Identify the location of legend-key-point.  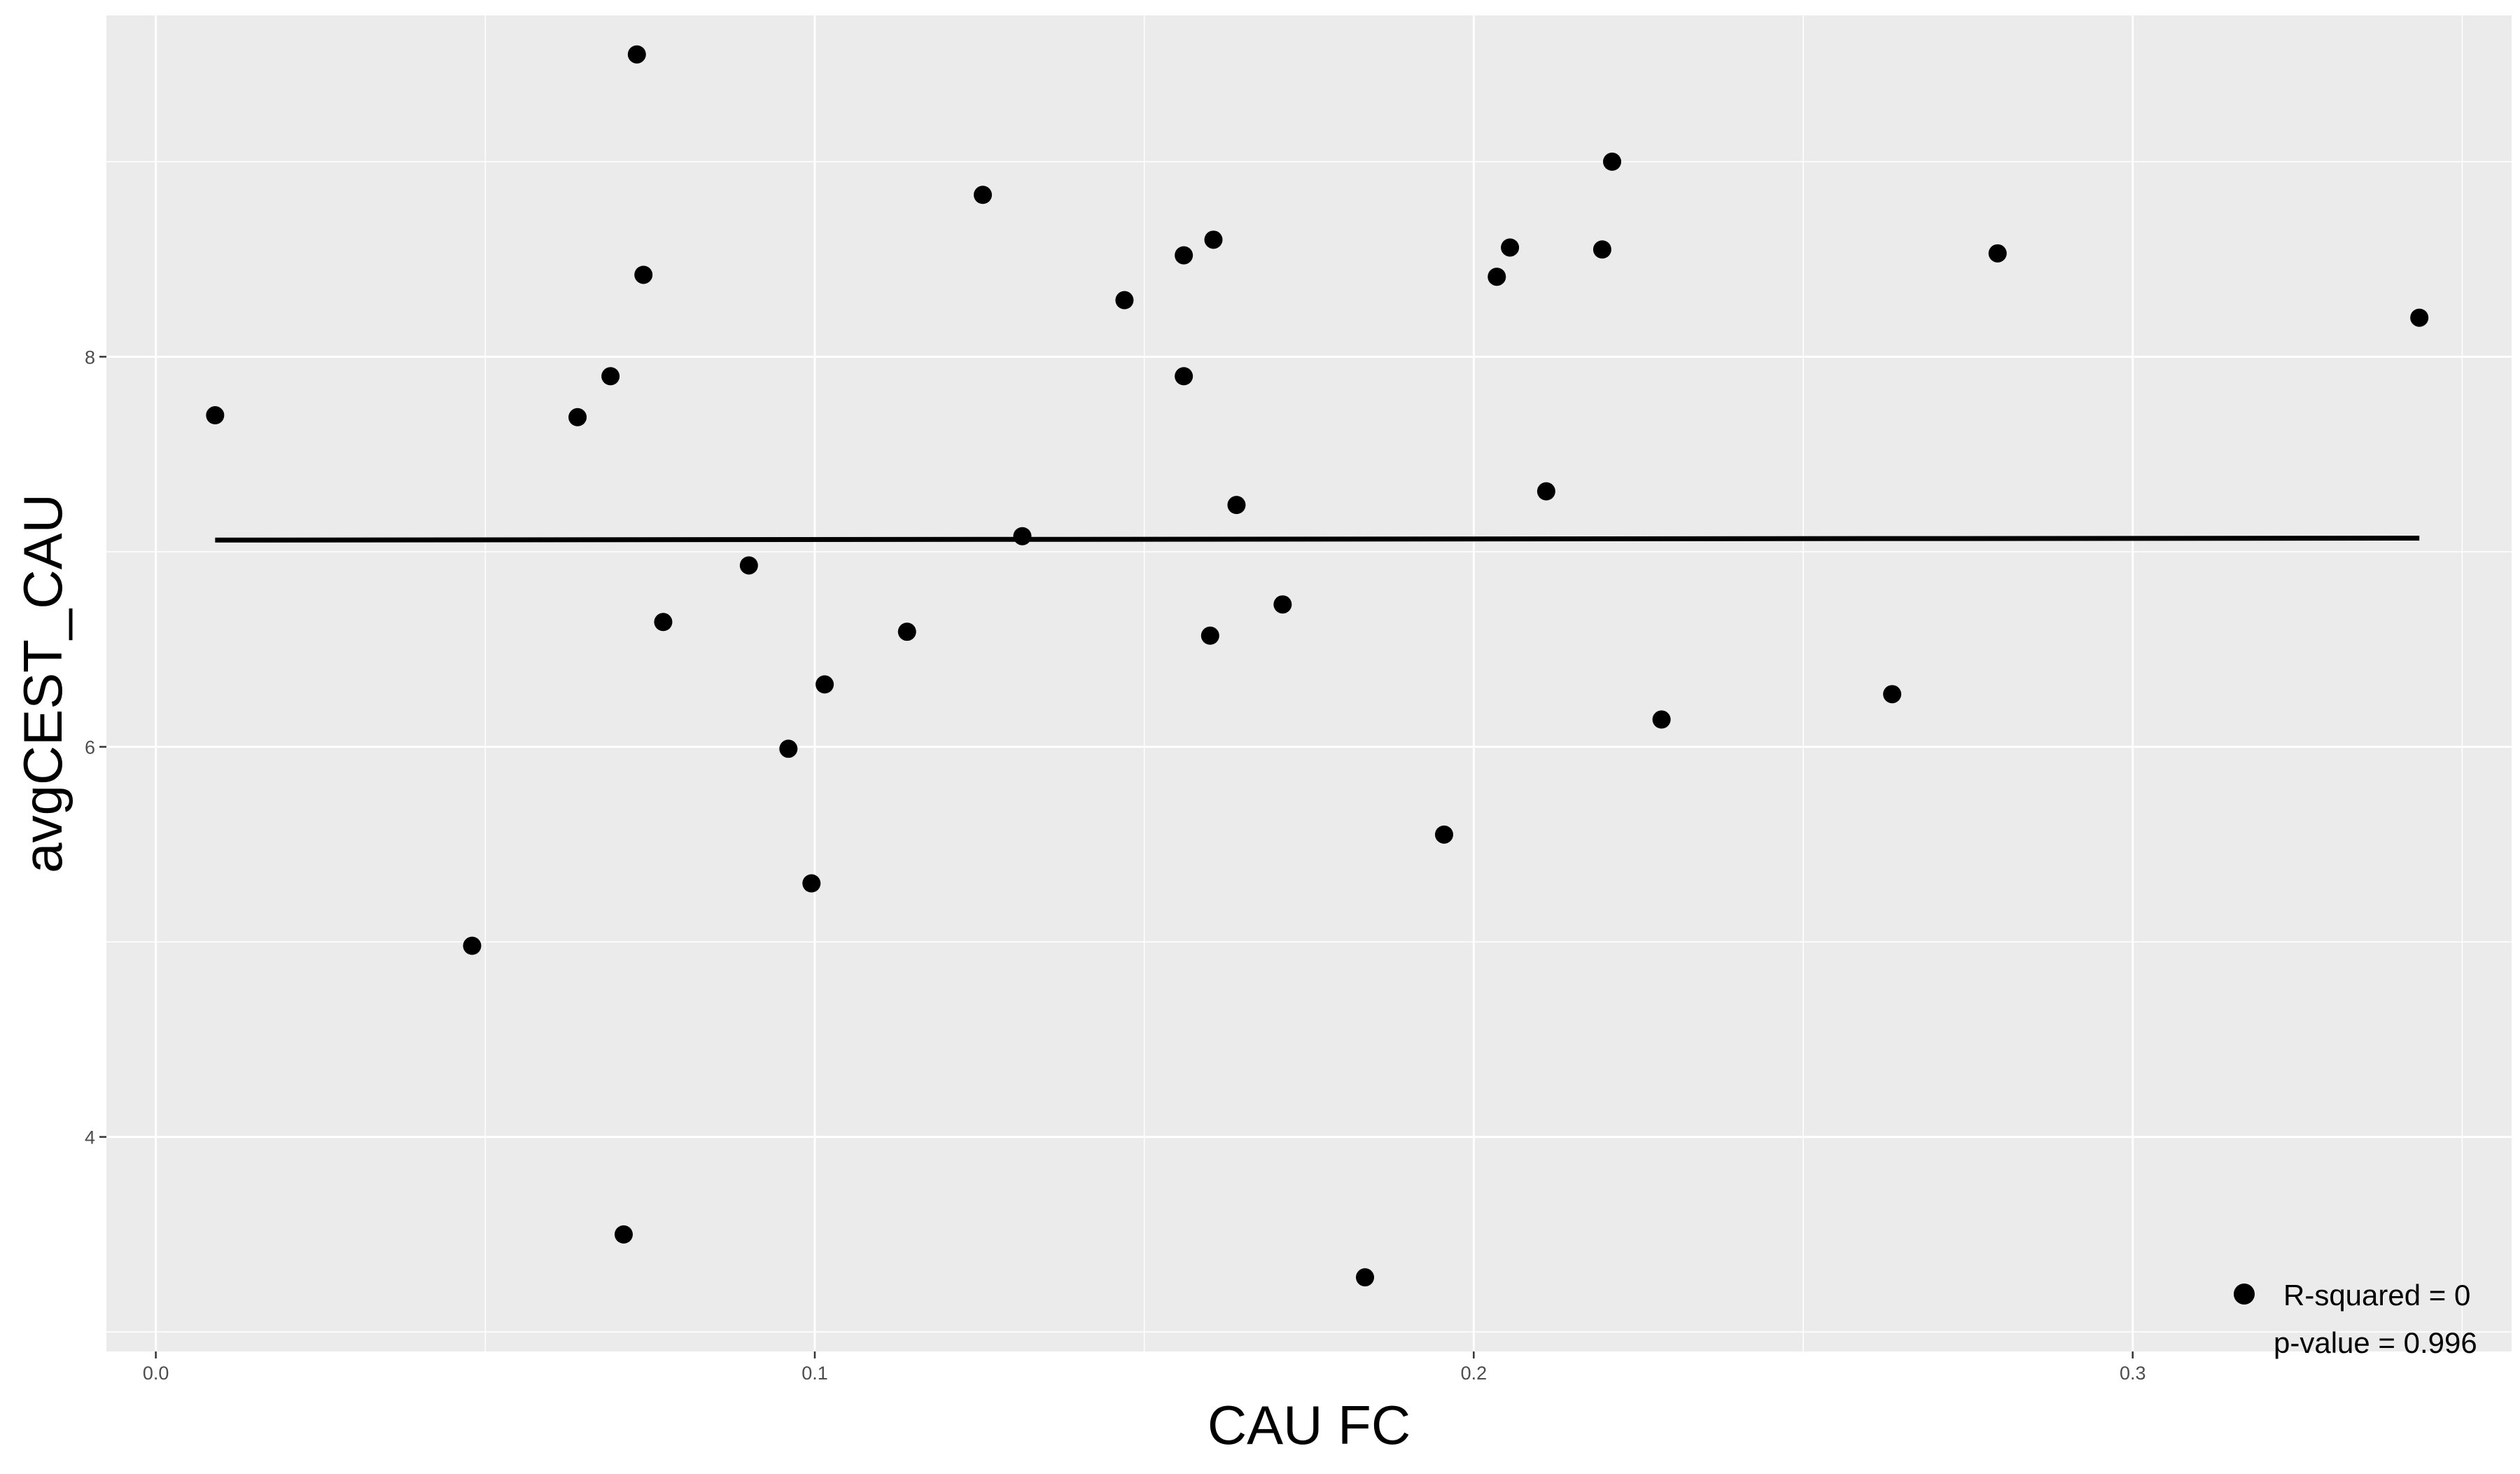
(2244, 1294).